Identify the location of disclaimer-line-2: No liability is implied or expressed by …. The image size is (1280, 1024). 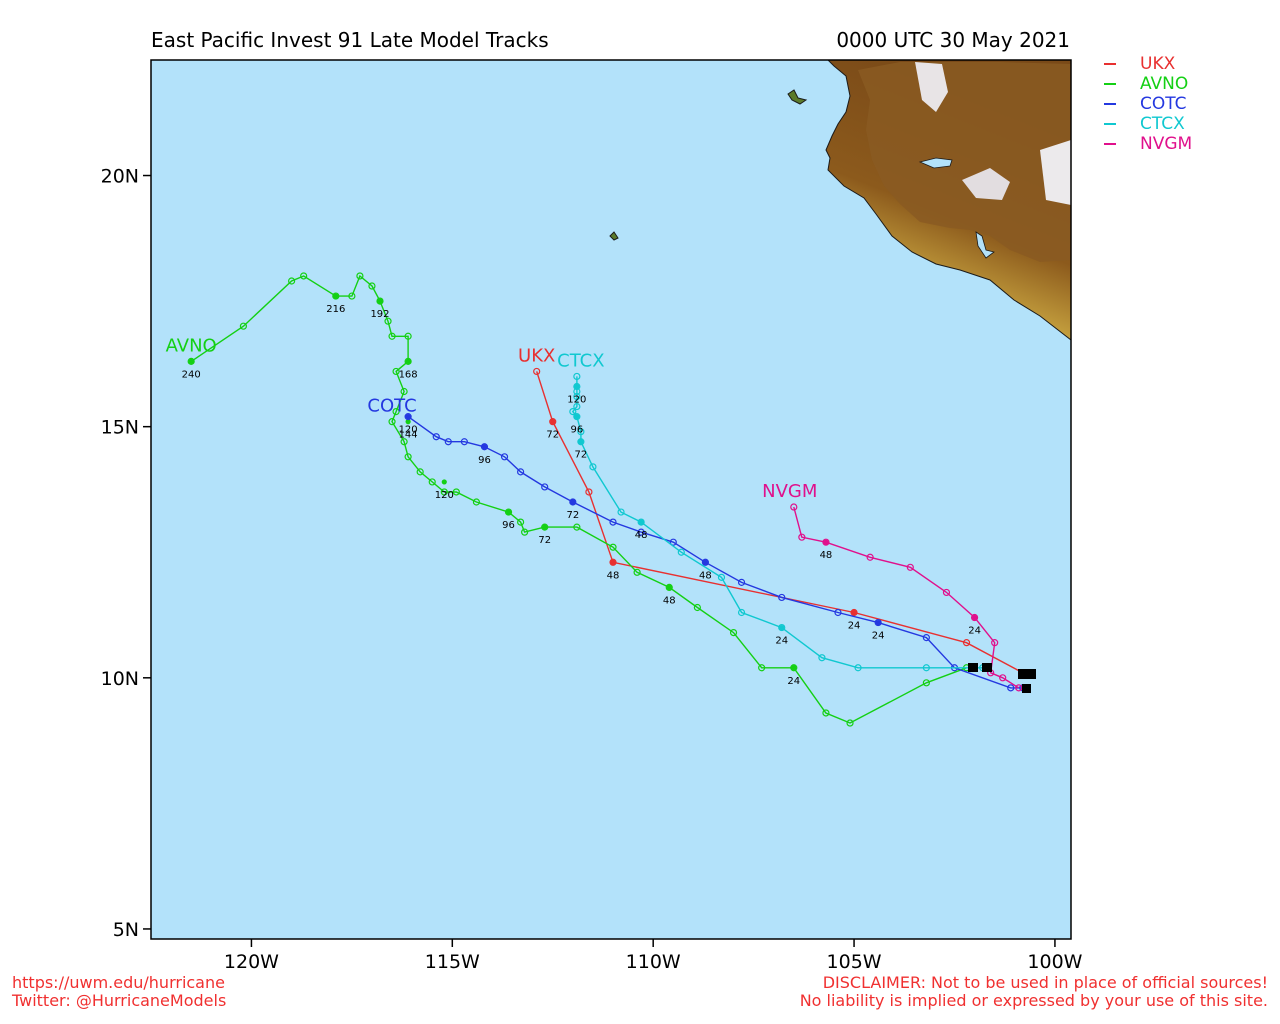
(1033, 1000).